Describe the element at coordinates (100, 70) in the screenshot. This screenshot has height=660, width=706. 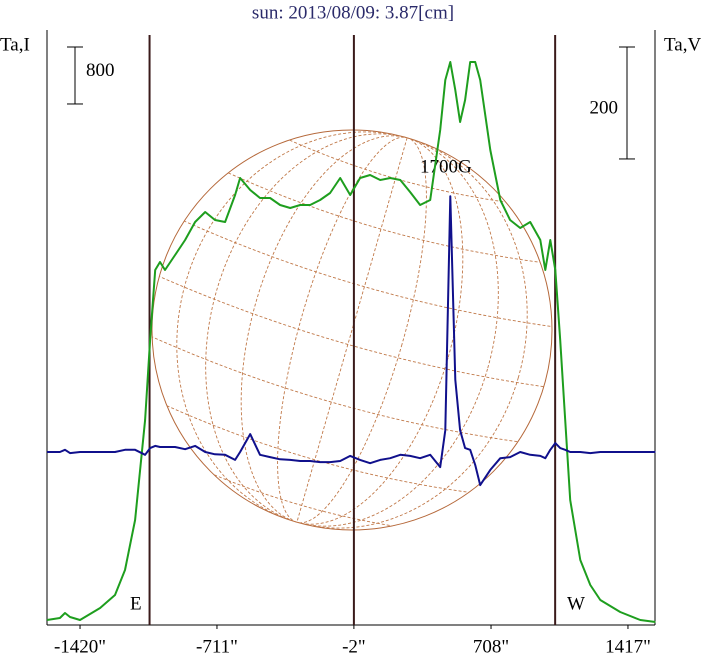
I see `scale-bar-label: 800` at that location.